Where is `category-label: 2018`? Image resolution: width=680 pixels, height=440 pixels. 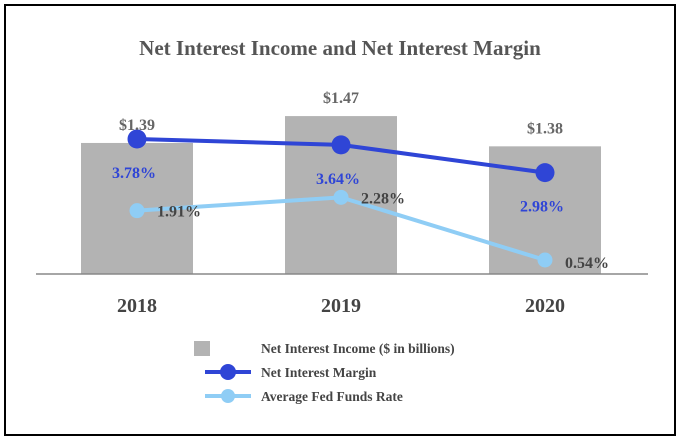
category-label: 2018 is located at coordinates (137, 306).